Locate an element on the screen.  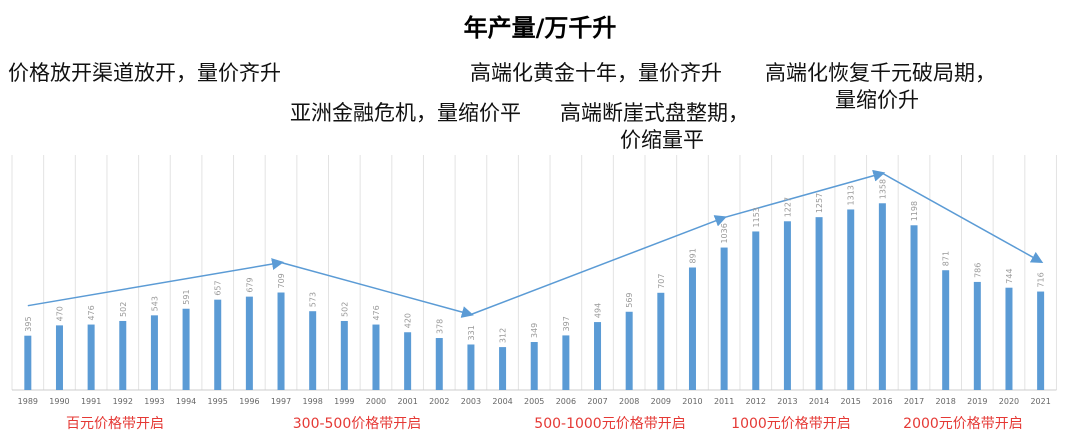
data-label-2015: 1313 is located at coordinates (851, 195).